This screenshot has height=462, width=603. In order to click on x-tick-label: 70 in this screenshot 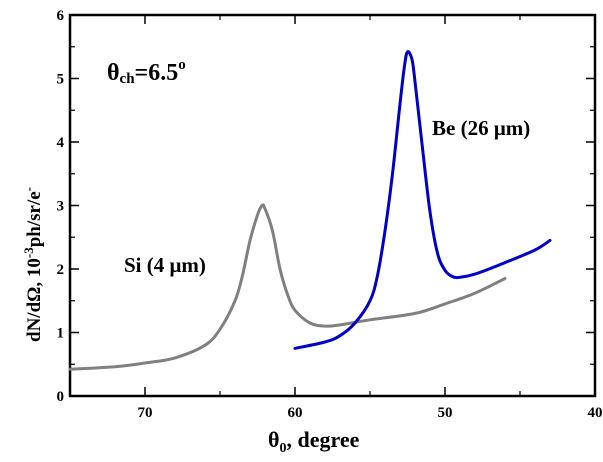, I will do `click(145, 413)`.